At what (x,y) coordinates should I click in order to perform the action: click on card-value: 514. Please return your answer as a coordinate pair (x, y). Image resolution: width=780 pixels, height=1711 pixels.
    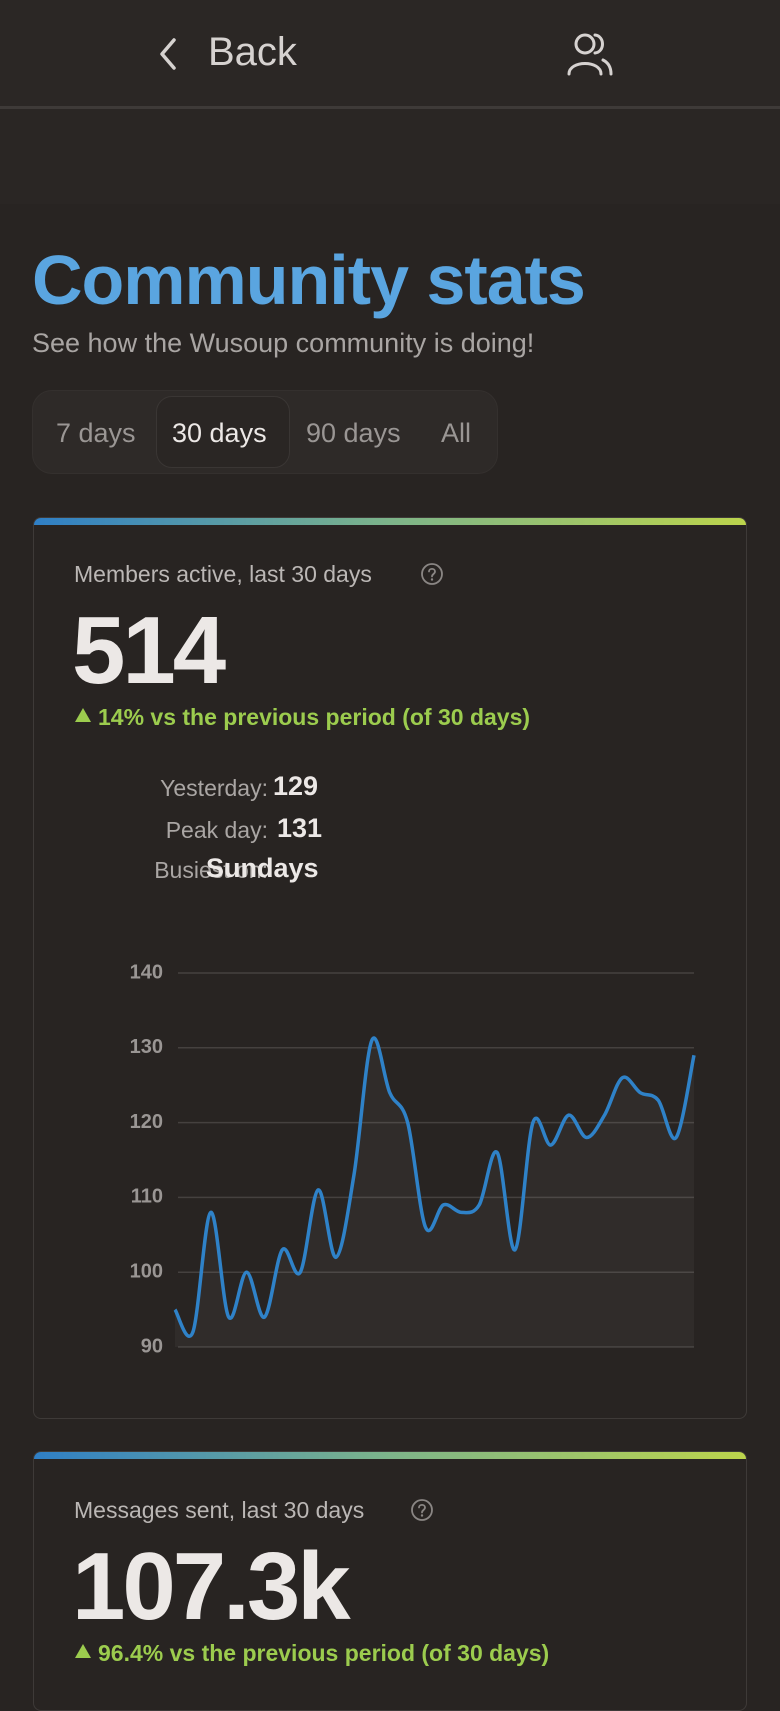
    Looking at the image, I should click on (149, 650).